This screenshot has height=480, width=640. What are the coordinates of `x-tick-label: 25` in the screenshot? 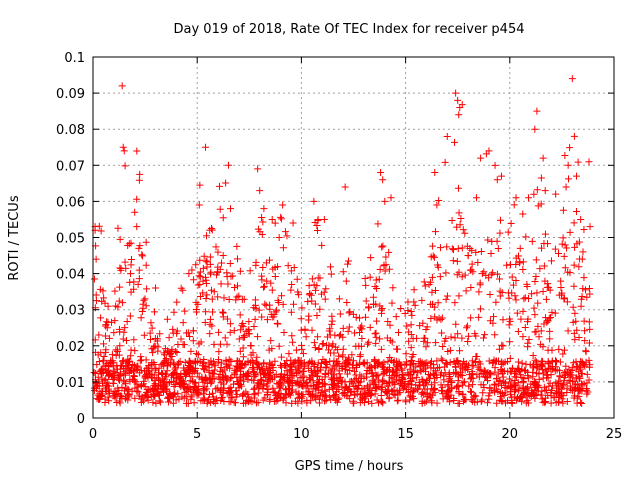 It's located at (614, 434).